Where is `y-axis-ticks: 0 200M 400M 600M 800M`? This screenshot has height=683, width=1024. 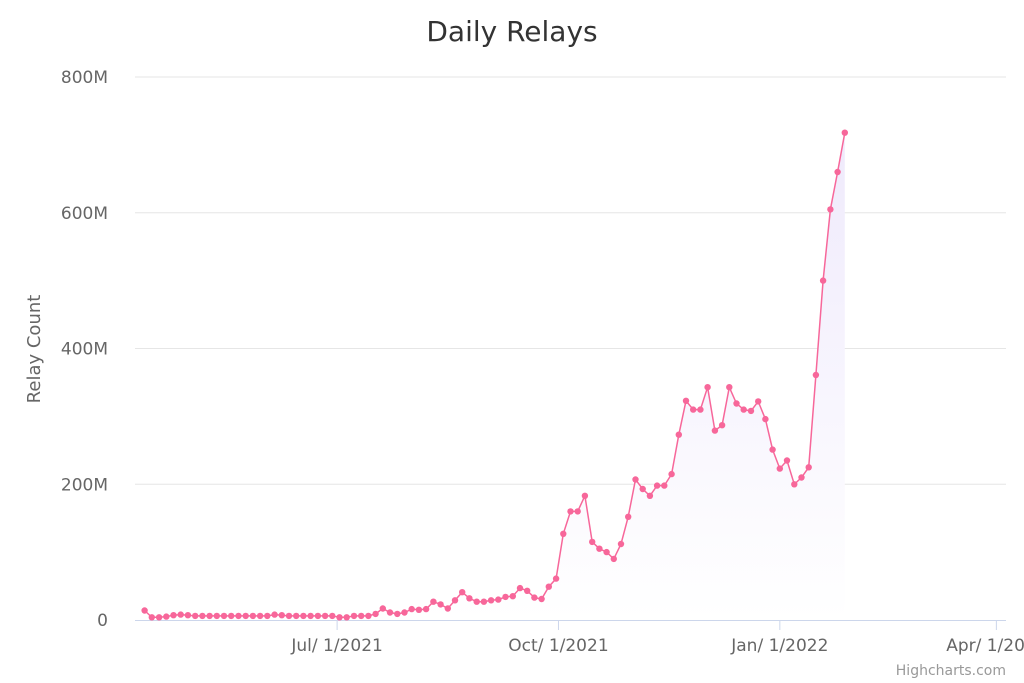
y-axis-ticks: 0 200M 400M 600M 800M is located at coordinates (84, 349).